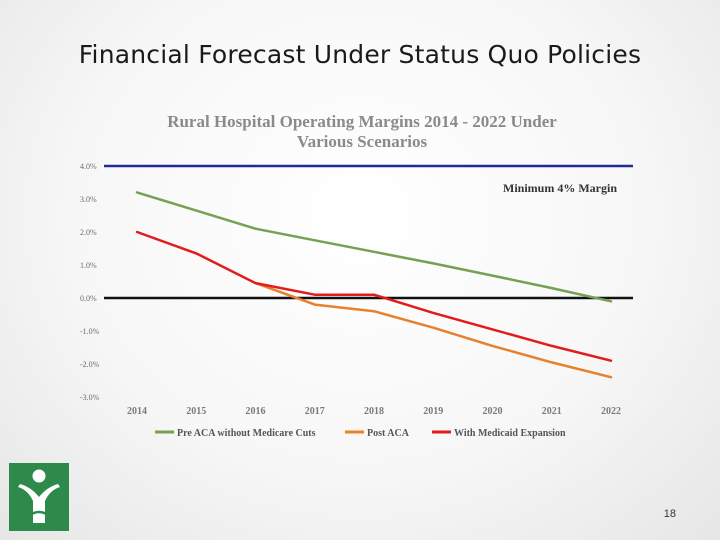  Describe the element at coordinates (433, 411) in the screenshot. I see `x-tick-label: 2019` at that location.